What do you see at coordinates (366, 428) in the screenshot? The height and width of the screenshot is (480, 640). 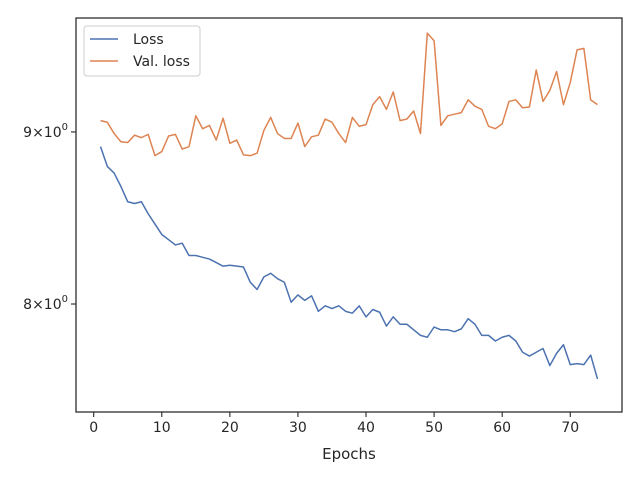 I see `x-tick-label: 40` at bounding box center [366, 428].